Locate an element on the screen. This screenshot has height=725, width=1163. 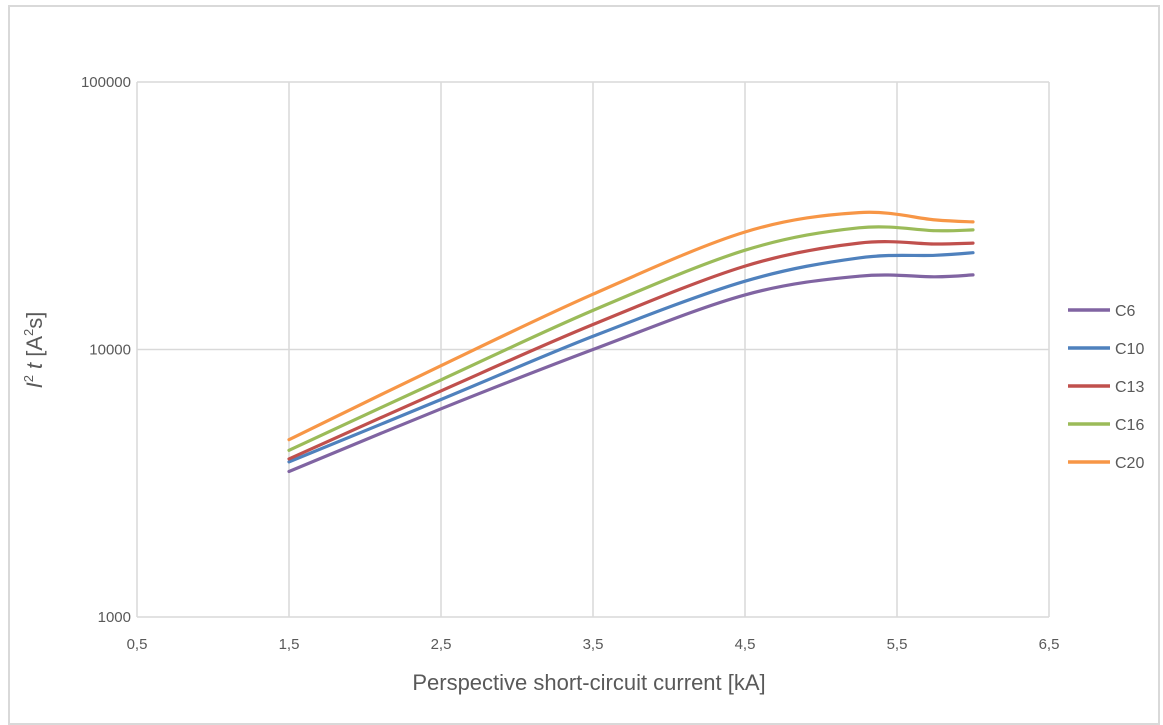
x-tick-label: 2,5 is located at coordinates (441, 644).